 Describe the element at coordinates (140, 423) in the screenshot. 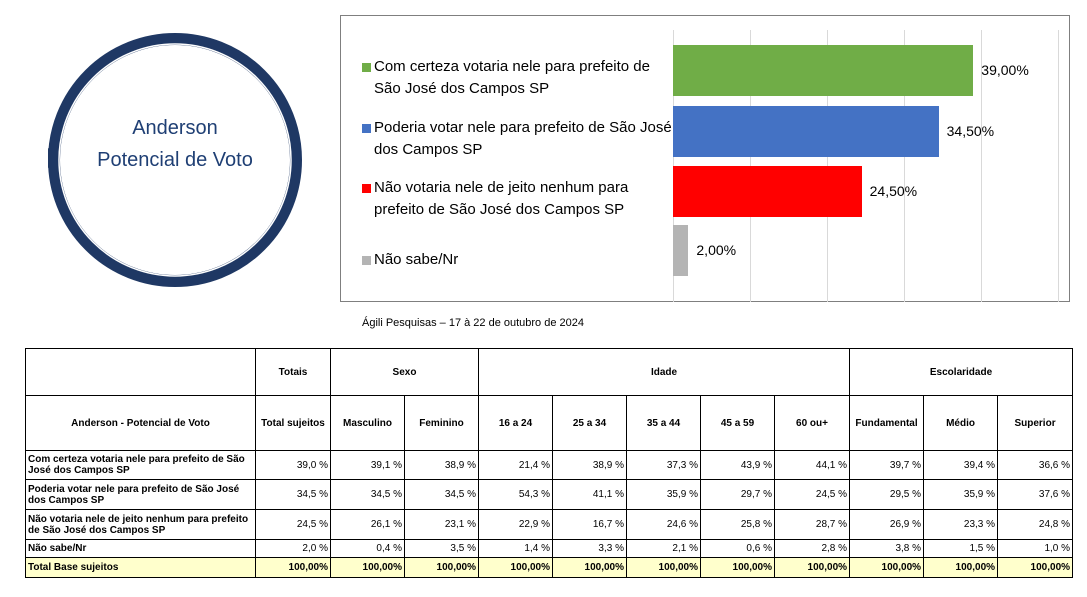

I see `column-header: Anderson - Potencial de Voto` at that location.